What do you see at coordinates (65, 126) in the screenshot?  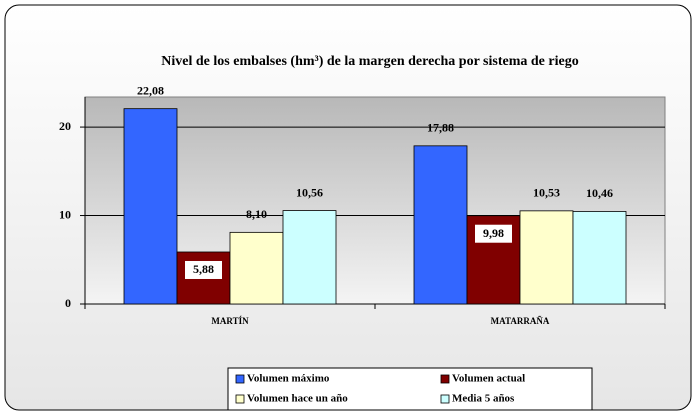 I see `y-tick-label: 20` at bounding box center [65, 126].